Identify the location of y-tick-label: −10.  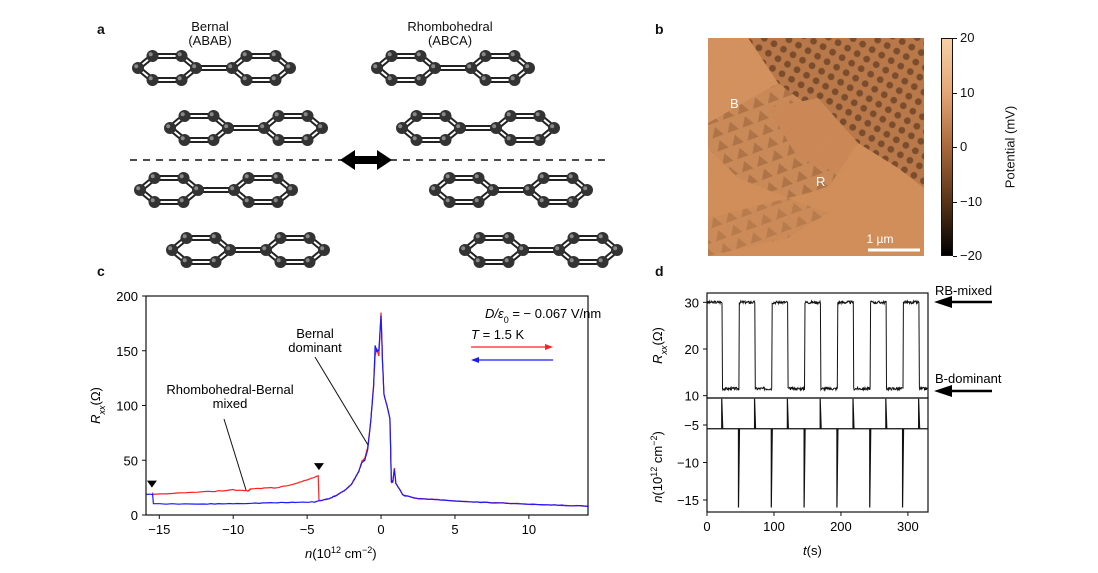
(688, 463).